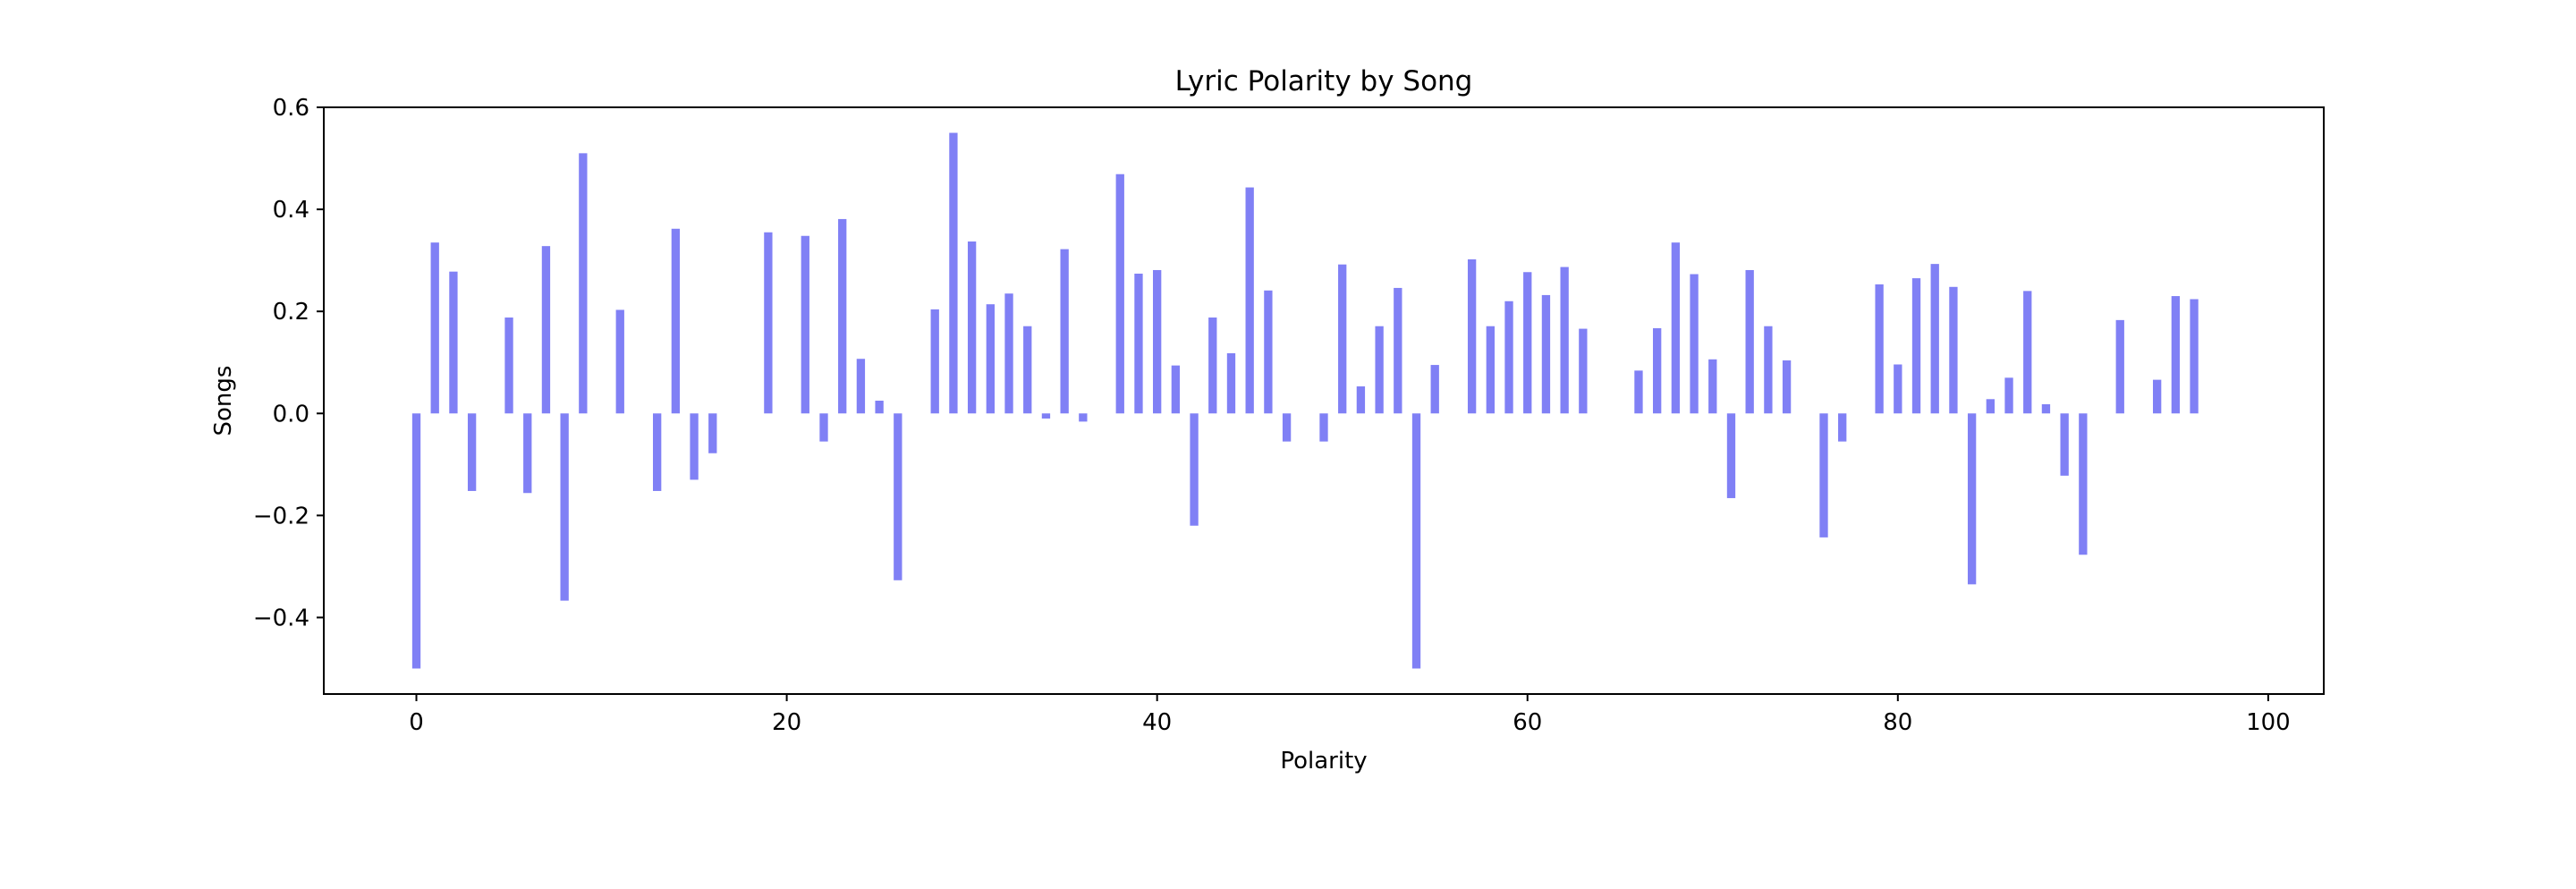  What do you see at coordinates (288, 363) in the screenshot?
I see `y-axis: −0.4 −0.2 0.0 0.2 0.4 0.6` at bounding box center [288, 363].